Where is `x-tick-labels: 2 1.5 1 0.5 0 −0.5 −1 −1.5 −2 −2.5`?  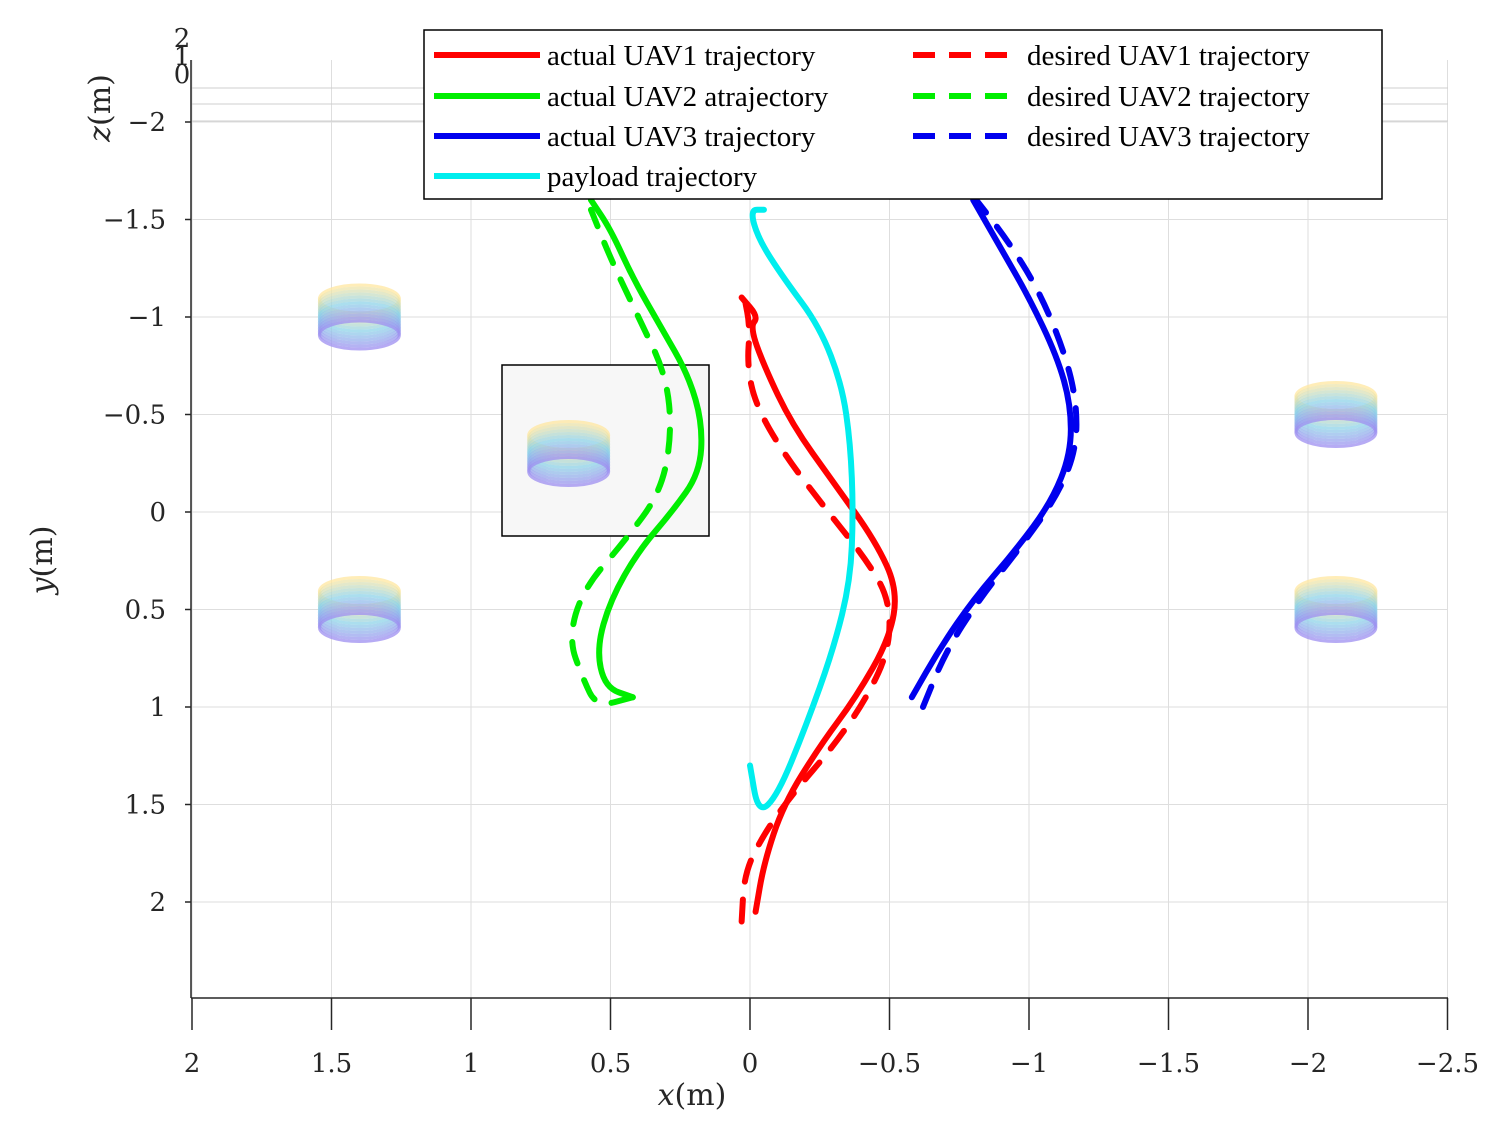
x-tick-labels: 2 1.5 1 0.5 0 −0.5 −1 −1.5 −2 −2.5 is located at coordinates (831, 1064).